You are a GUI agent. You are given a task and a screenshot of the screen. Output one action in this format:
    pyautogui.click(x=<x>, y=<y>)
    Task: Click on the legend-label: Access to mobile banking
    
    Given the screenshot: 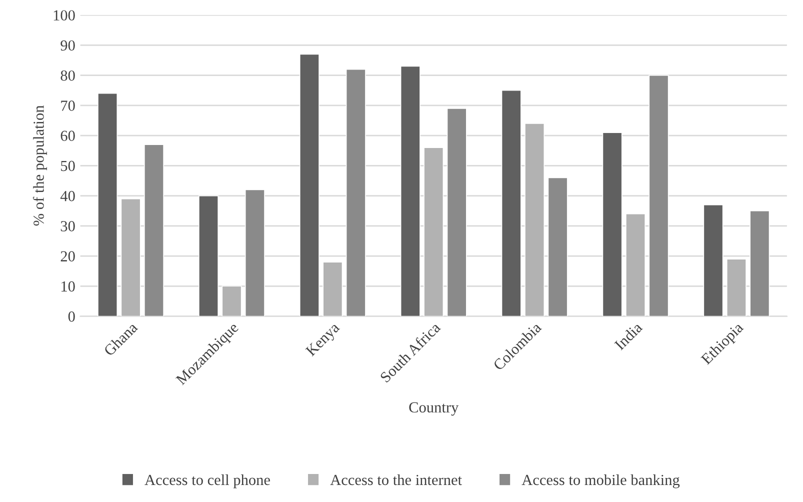 What is the action you would take?
    pyautogui.click(x=601, y=481)
    